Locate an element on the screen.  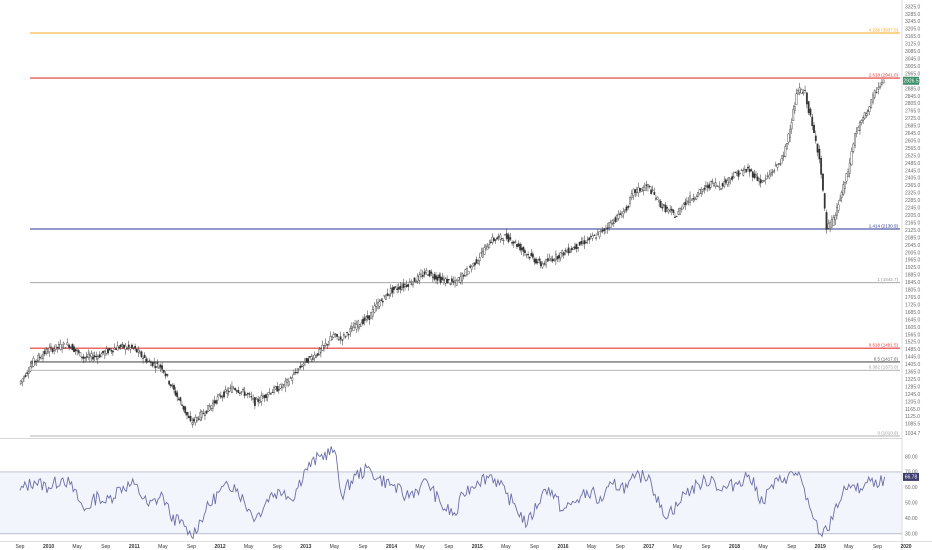
price-tick-label: 2525.0 is located at coordinates (913, 156).